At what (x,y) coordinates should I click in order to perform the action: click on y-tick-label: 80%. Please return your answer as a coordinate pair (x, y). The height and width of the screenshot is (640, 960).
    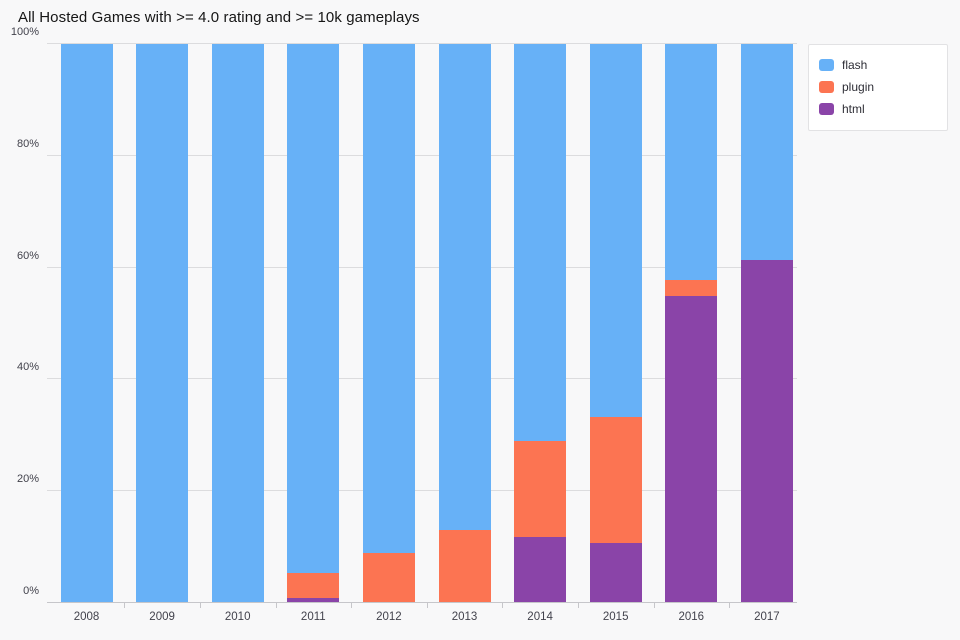
    Looking at the image, I should click on (27, 143).